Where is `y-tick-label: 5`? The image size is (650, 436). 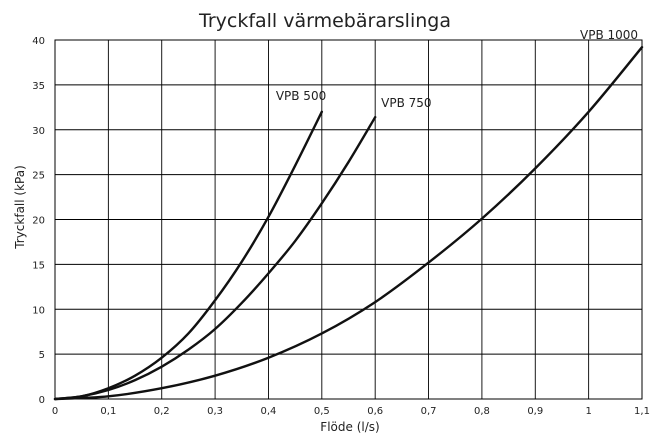
y-tick-label: 5 is located at coordinates (42, 355).